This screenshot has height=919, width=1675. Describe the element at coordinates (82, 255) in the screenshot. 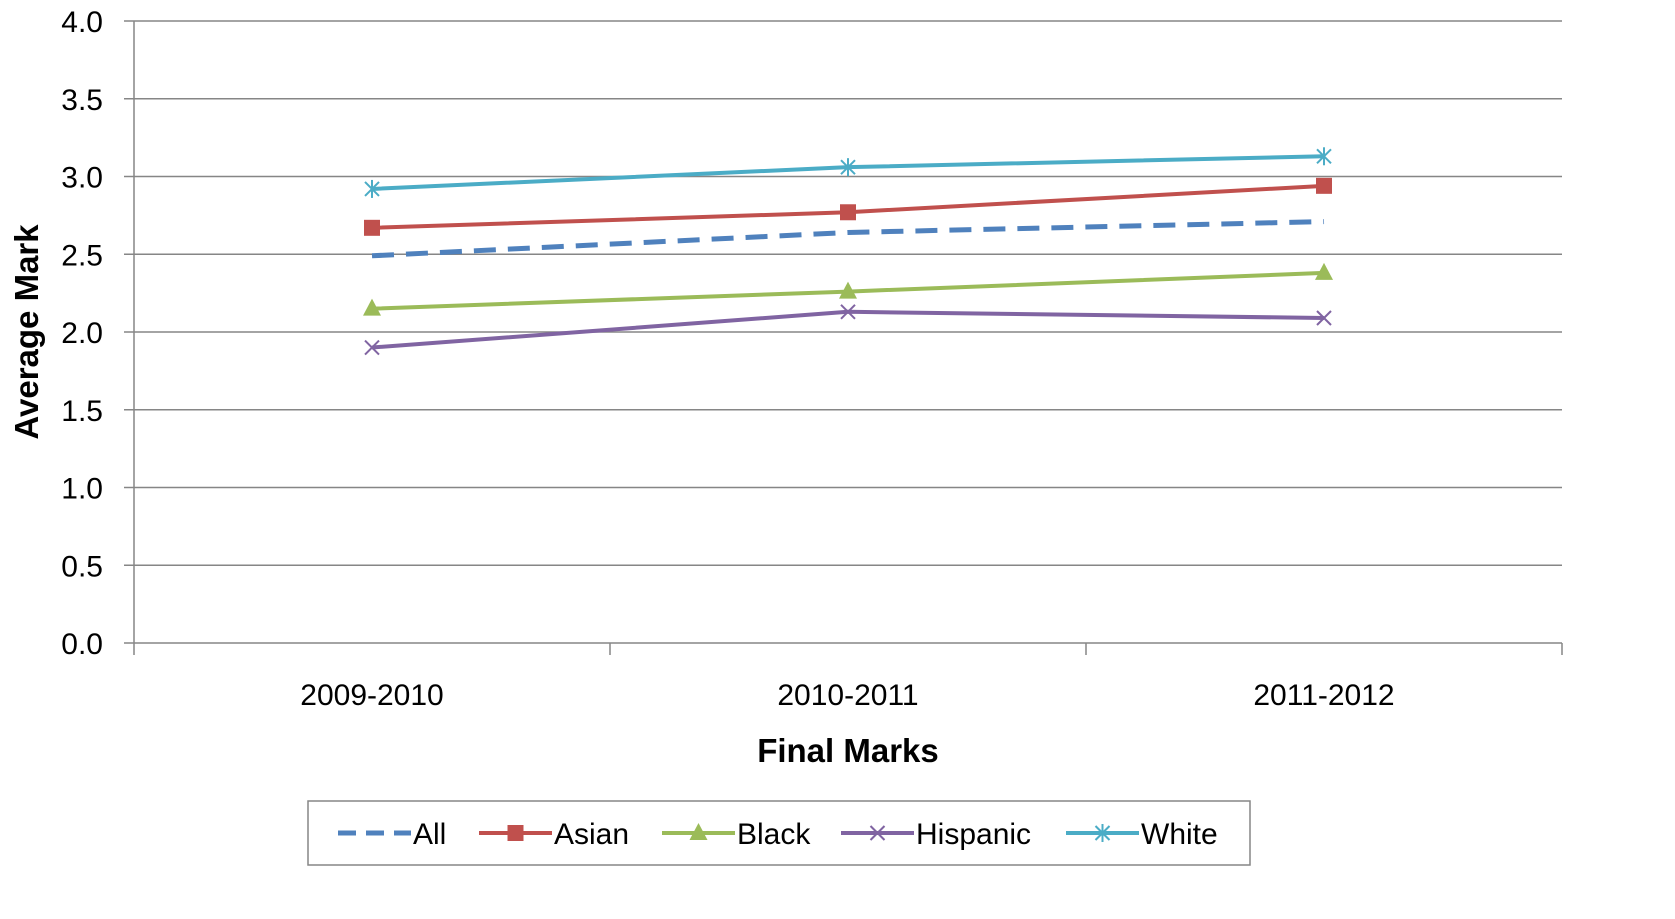

I see `y-tick-label: 2.5` at that location.